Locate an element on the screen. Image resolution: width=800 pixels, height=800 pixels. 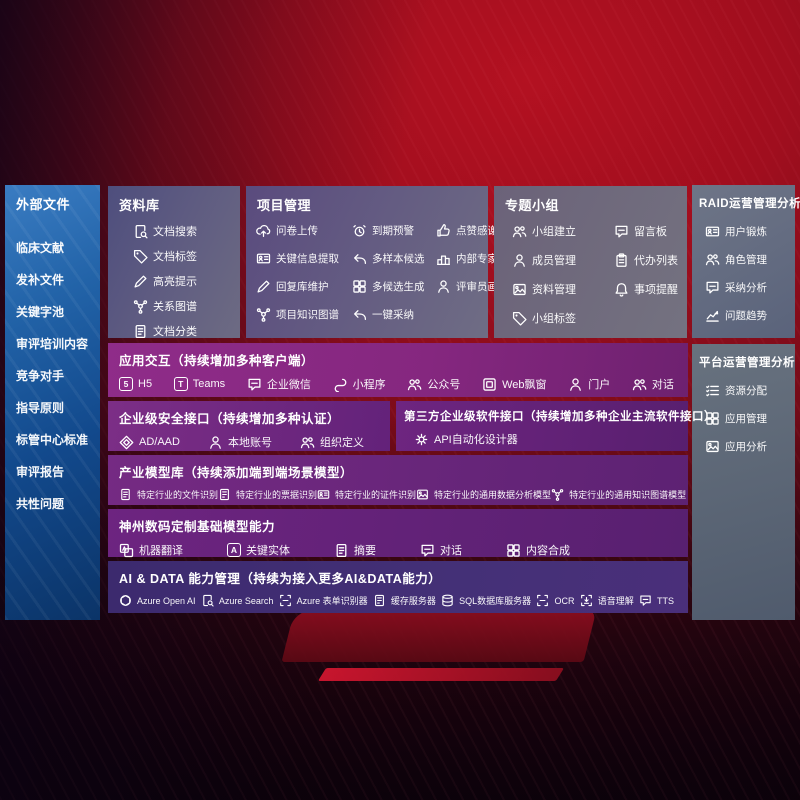
topic-group-item: 小组建立 is located at coordinates (563, 231).